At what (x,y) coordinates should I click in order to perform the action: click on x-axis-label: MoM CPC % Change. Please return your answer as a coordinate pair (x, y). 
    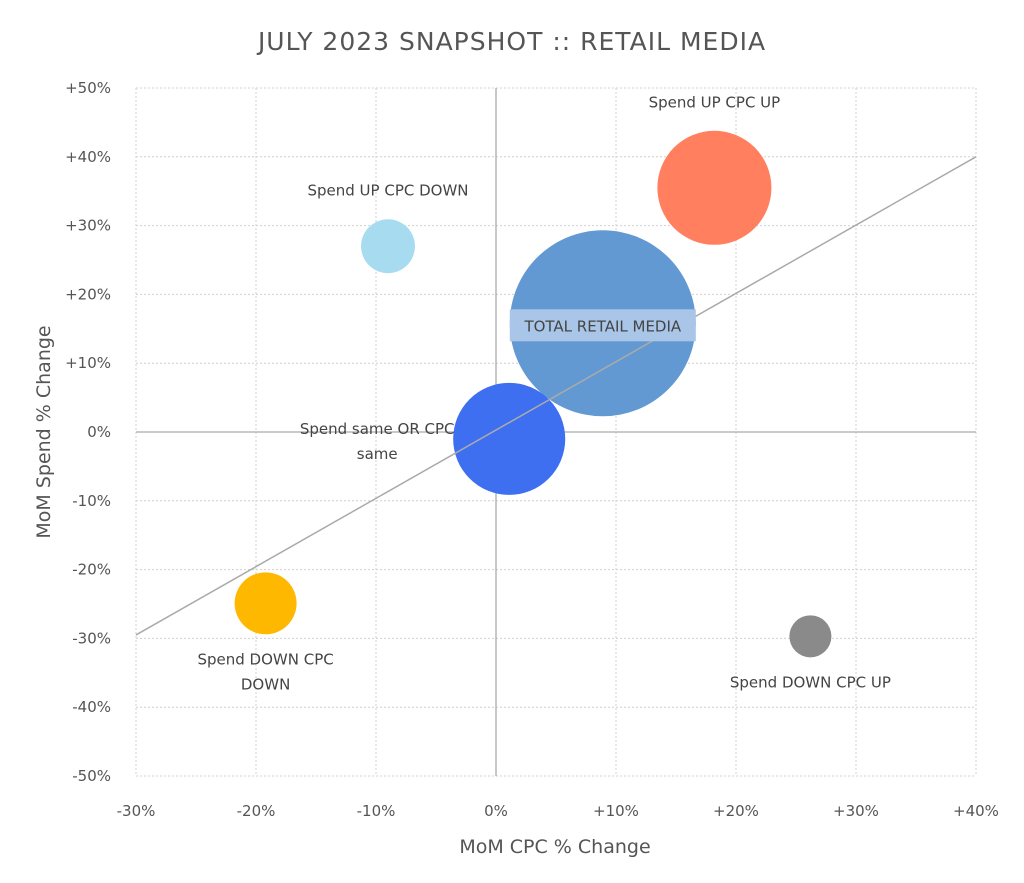
    Looking at the image, I should click on (554, 847).